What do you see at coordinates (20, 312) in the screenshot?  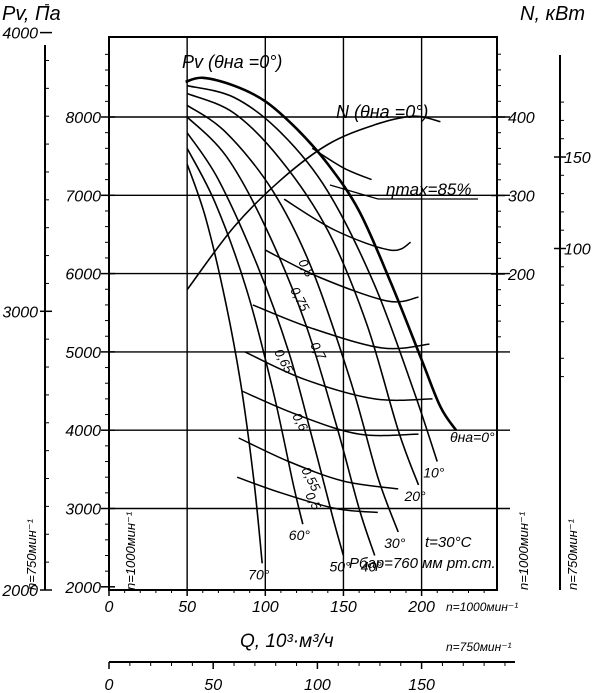 I see `pv750-tick-label-3000: 3000` at bounding box center [20, 312].